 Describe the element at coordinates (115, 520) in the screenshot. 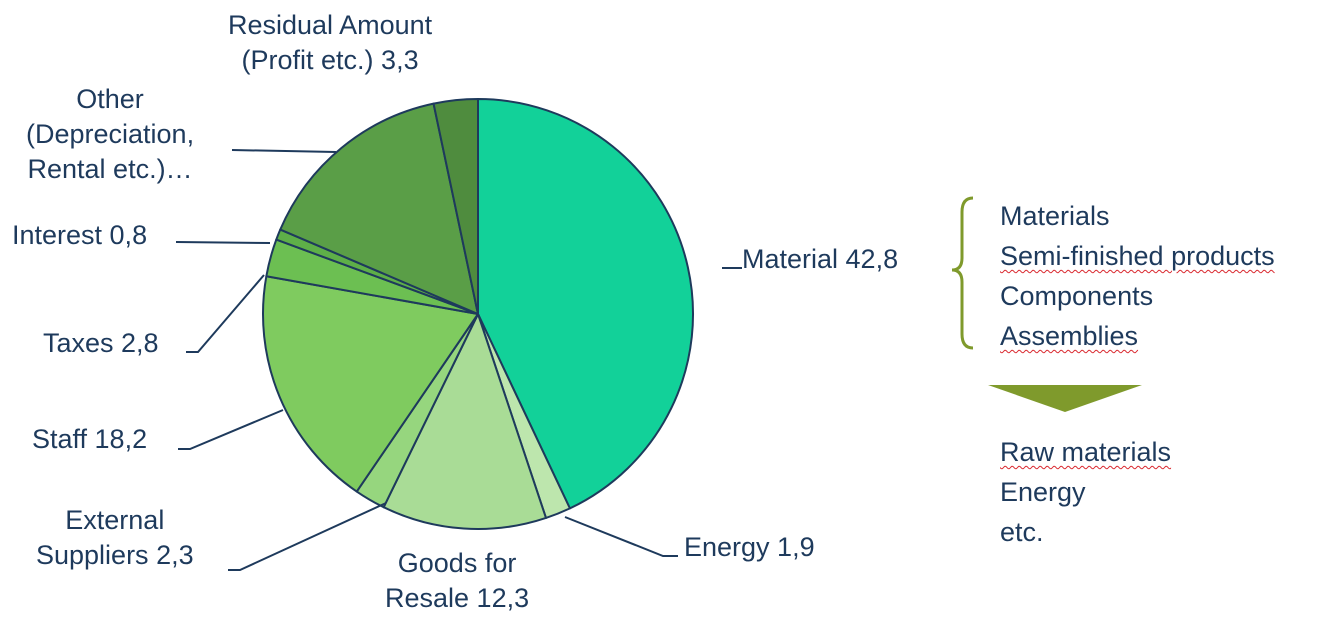

I see `slice-label-line: External` at that location.